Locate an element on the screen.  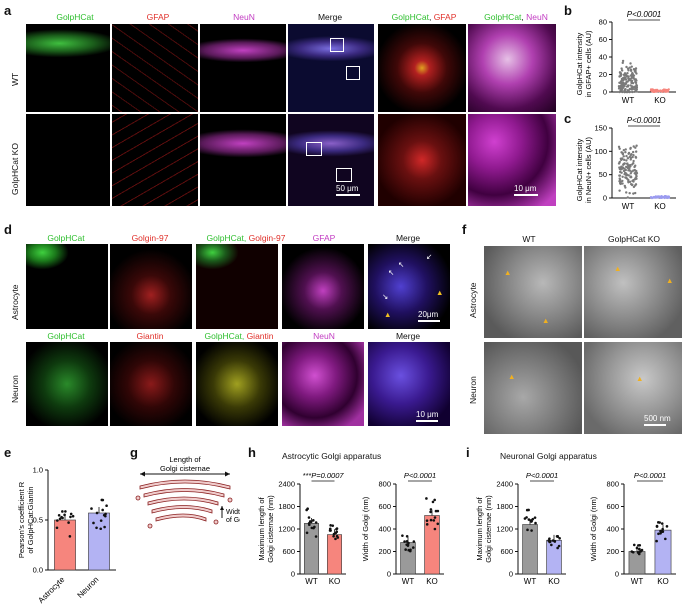
b-xtick-label: WT is located at coordinates (628, 100).